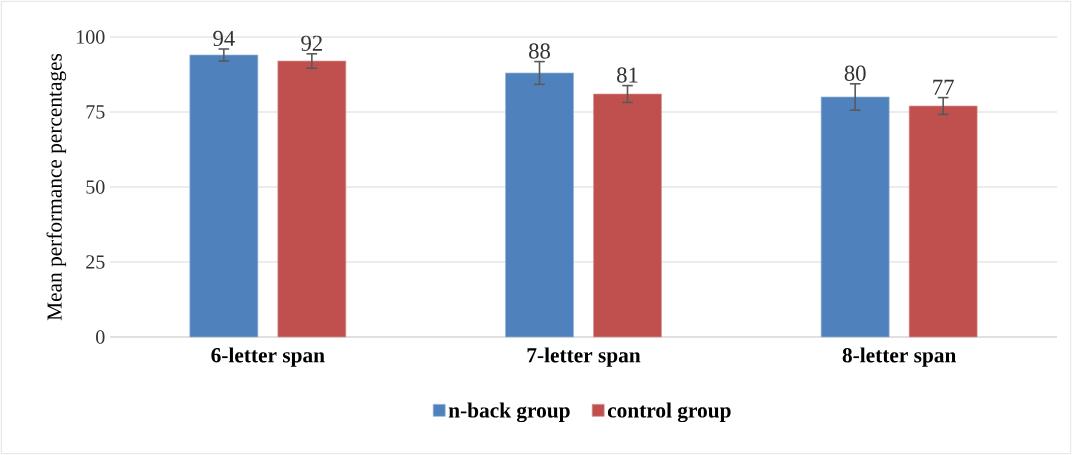 The height and width of the screenshot is (455, 1072). Describe the element at coordinates (509, 412) in the screenshot. I see `legend-label: n-back group` at that location.